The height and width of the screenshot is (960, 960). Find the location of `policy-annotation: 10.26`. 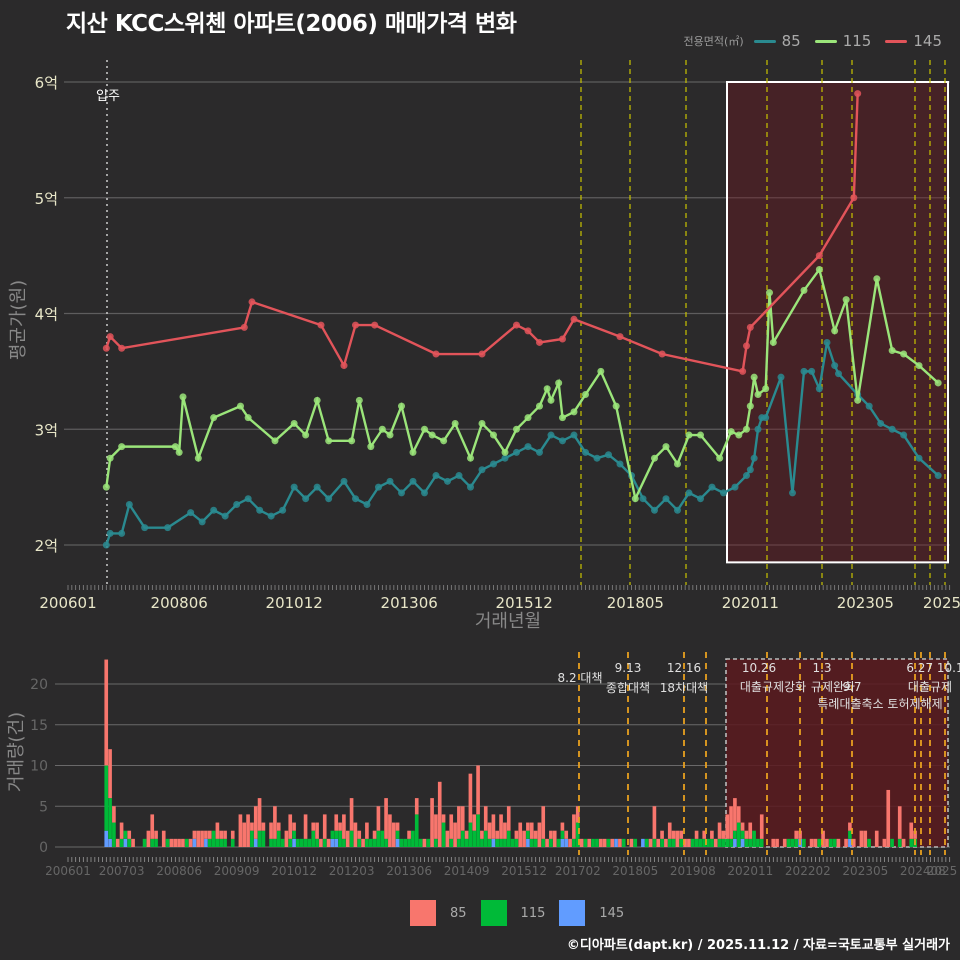

policy-annotation: 10.26 is located at coordinates (759, 668).